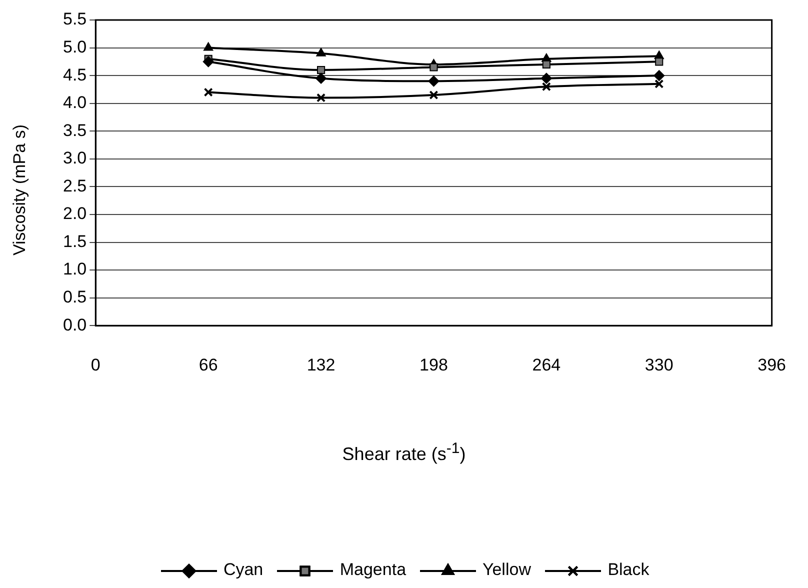 The image size is (808, 588). Describe the element at coordinates (74, 269) in the screenshot. I see `y-tick-label: 1.0` at that location.